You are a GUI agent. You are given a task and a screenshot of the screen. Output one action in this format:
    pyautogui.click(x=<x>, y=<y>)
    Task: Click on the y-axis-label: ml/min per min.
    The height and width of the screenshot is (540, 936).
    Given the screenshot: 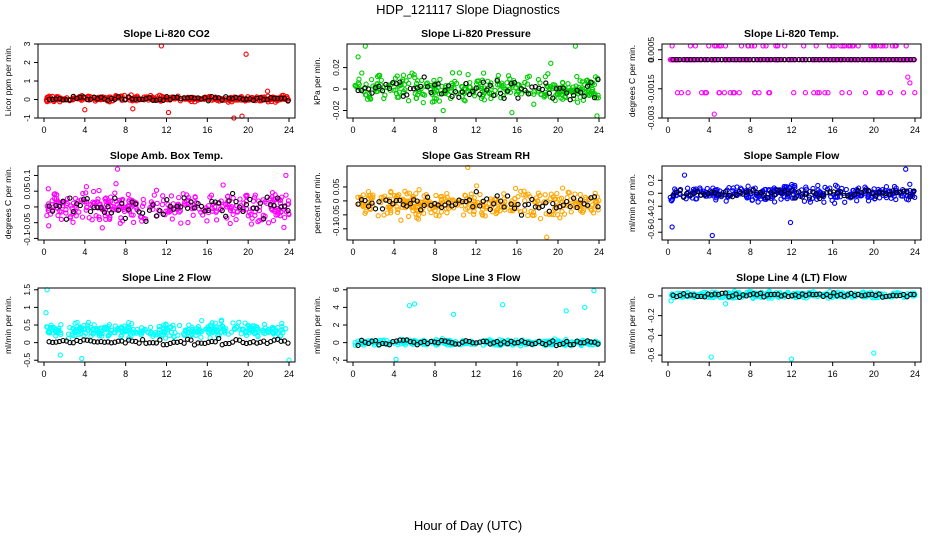 What is the action you would take?
    pyautogui.click(x=632, y=325)
    